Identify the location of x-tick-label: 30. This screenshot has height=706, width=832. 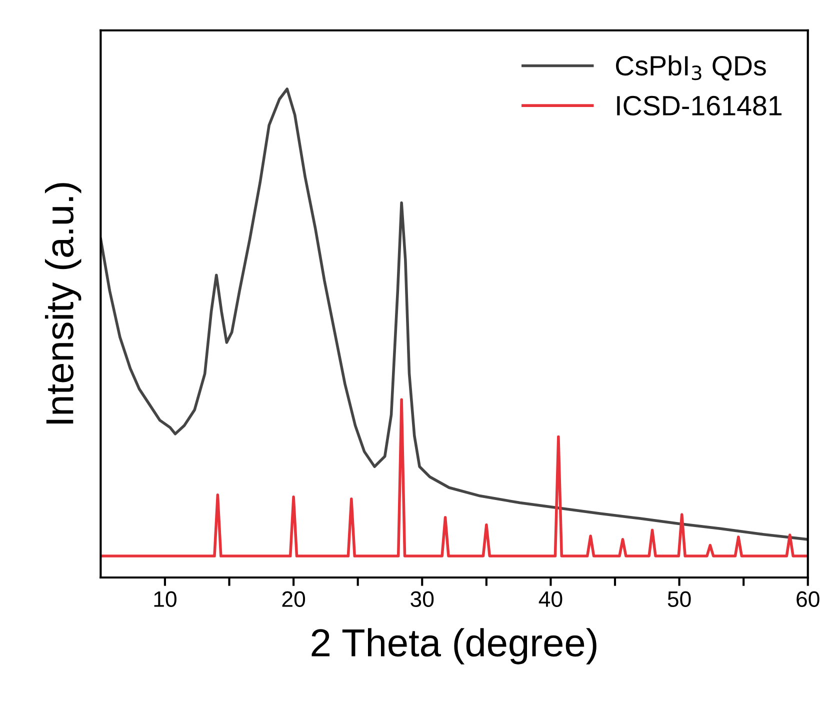
(422, 599).